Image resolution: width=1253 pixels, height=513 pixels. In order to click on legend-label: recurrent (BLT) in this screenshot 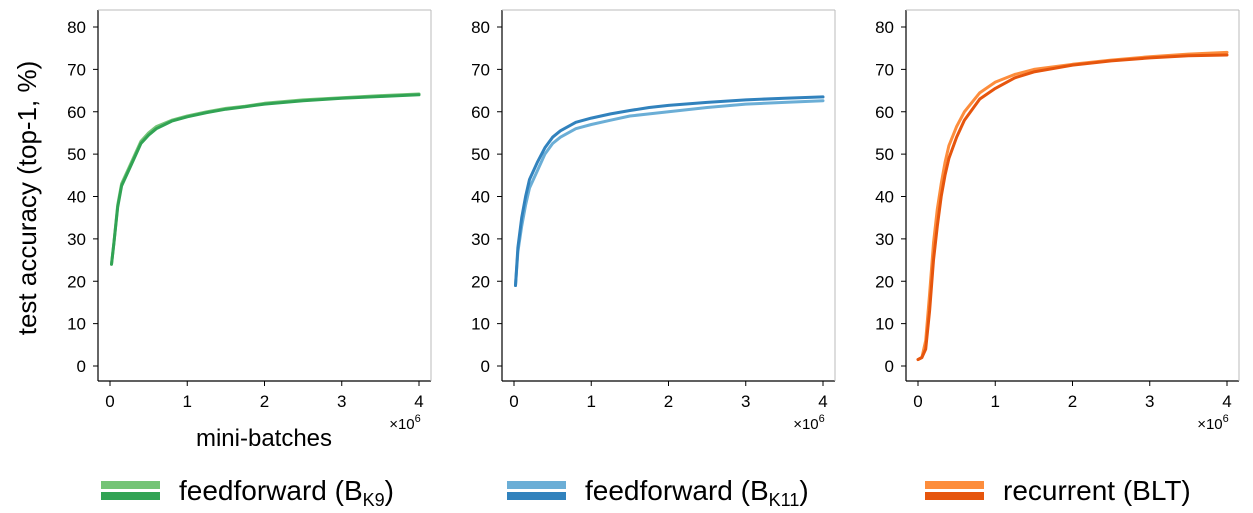, I will do `click(1097, 490)`.